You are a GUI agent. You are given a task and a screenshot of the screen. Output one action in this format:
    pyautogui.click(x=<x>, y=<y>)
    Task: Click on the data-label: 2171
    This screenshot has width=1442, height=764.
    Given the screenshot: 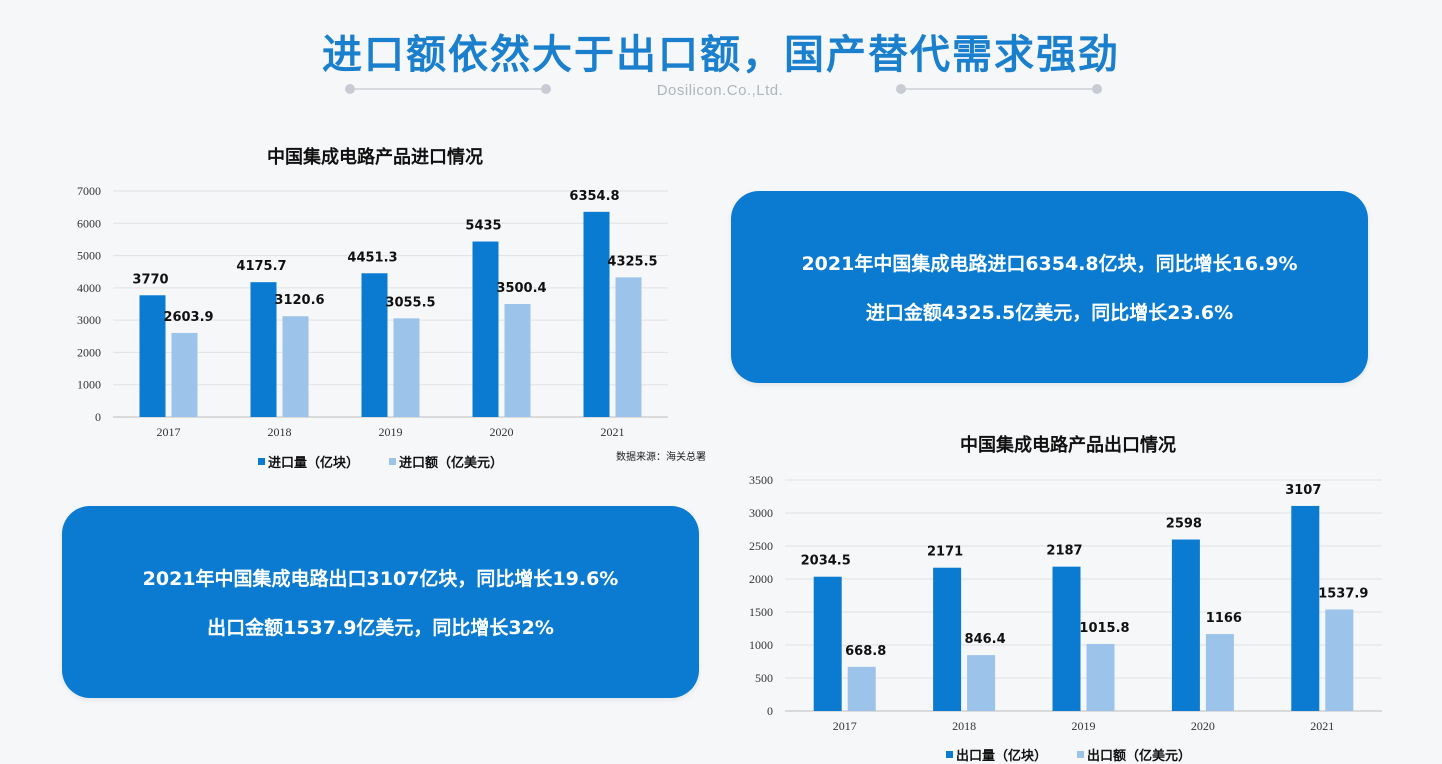 What is the action you would take?
    pyautogui.click(x=945, y=552)
    